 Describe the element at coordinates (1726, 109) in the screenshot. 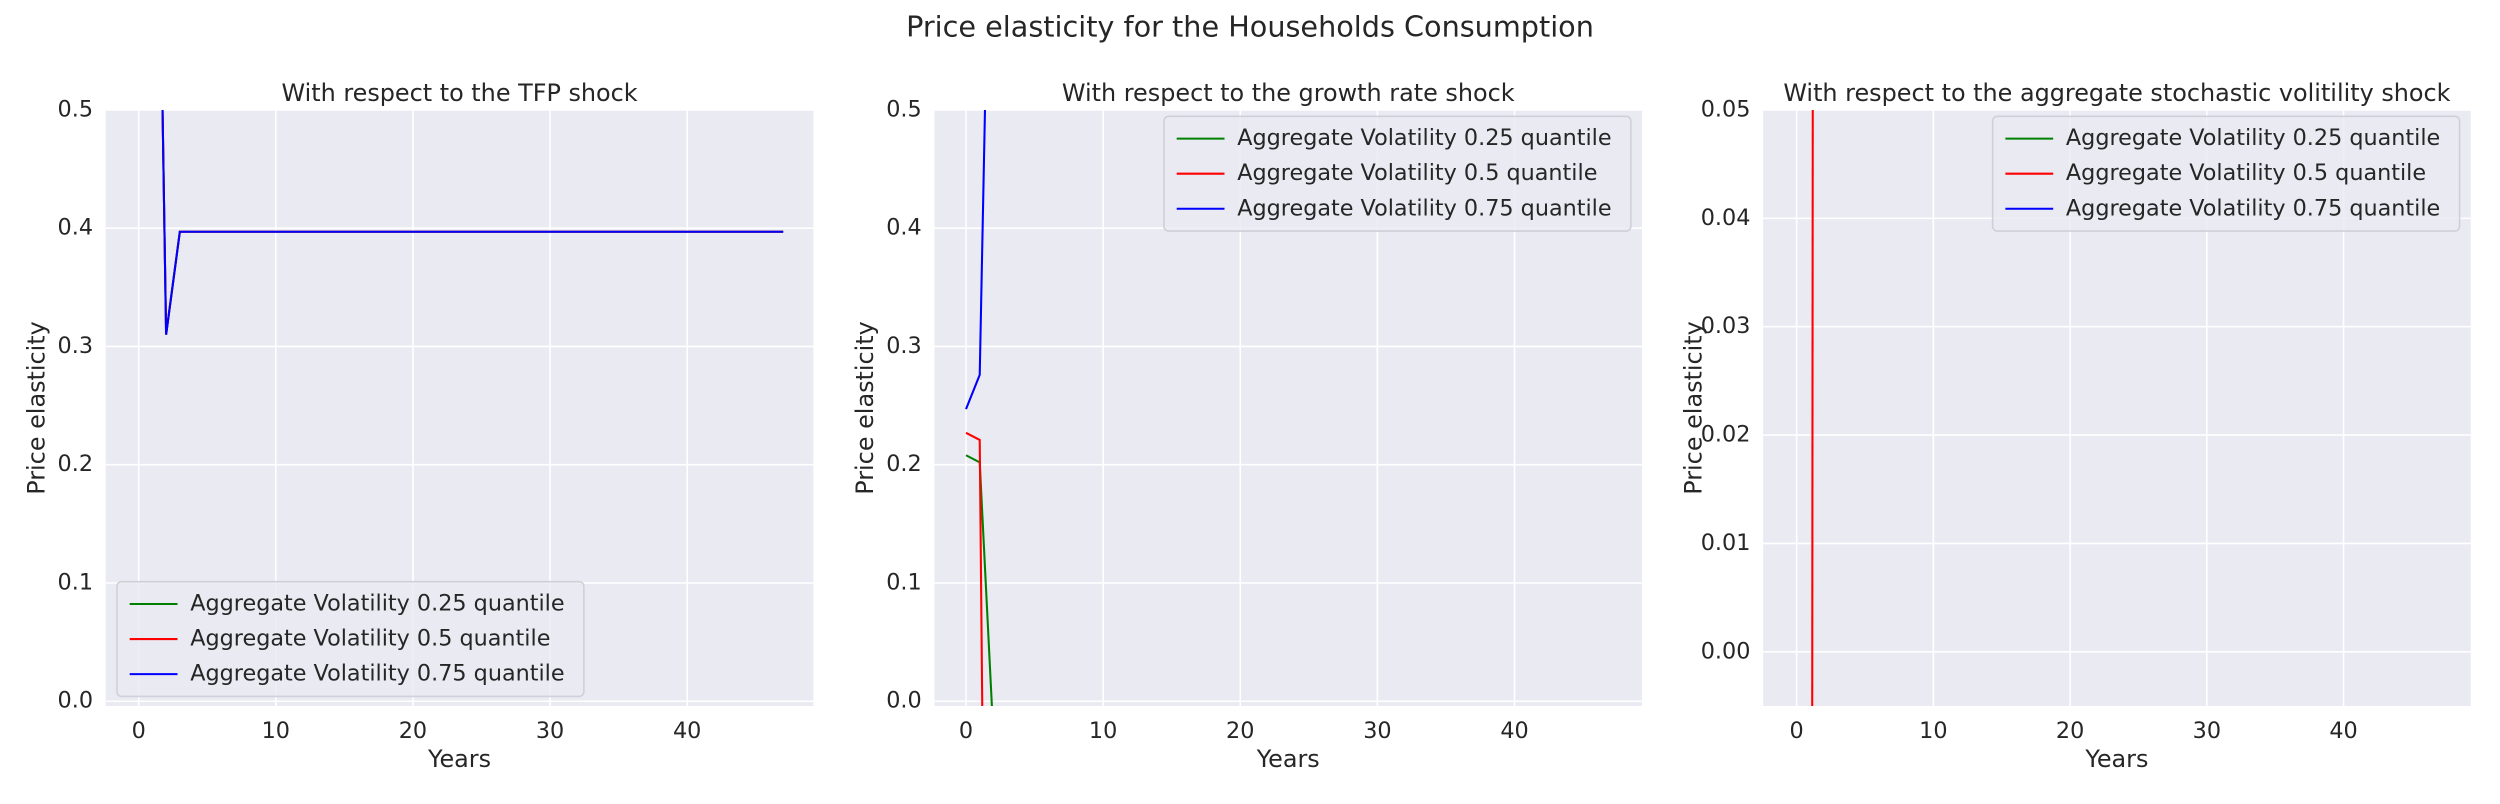

I see `y-tick-label: 0.05` at that location.